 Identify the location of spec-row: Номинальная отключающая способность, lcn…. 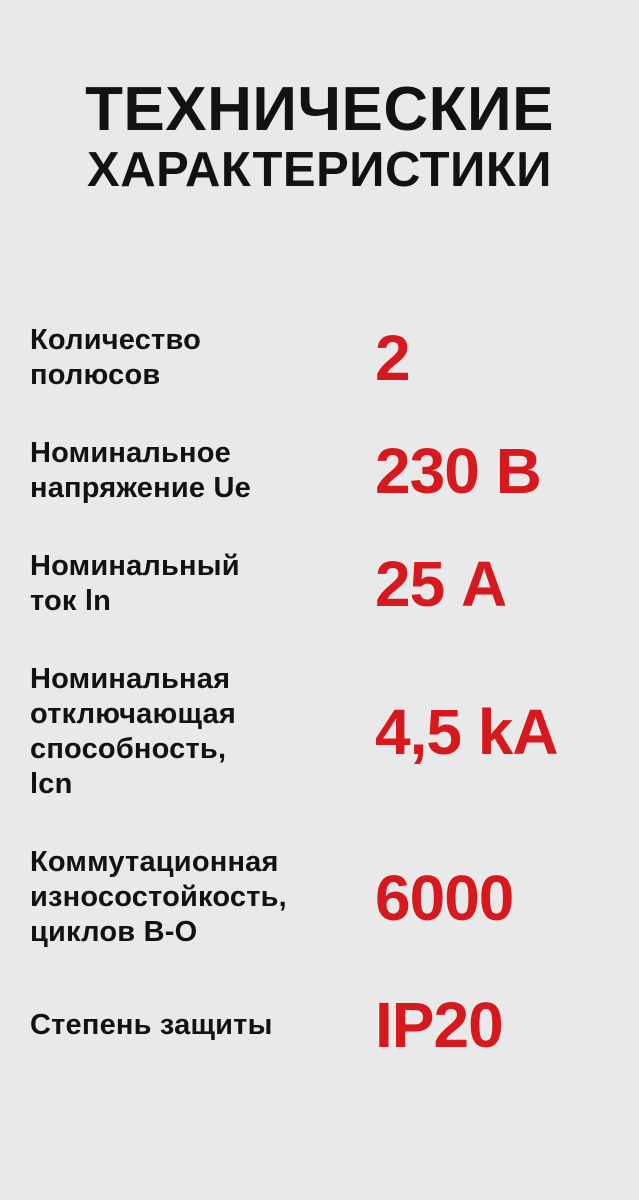
(324, 732).